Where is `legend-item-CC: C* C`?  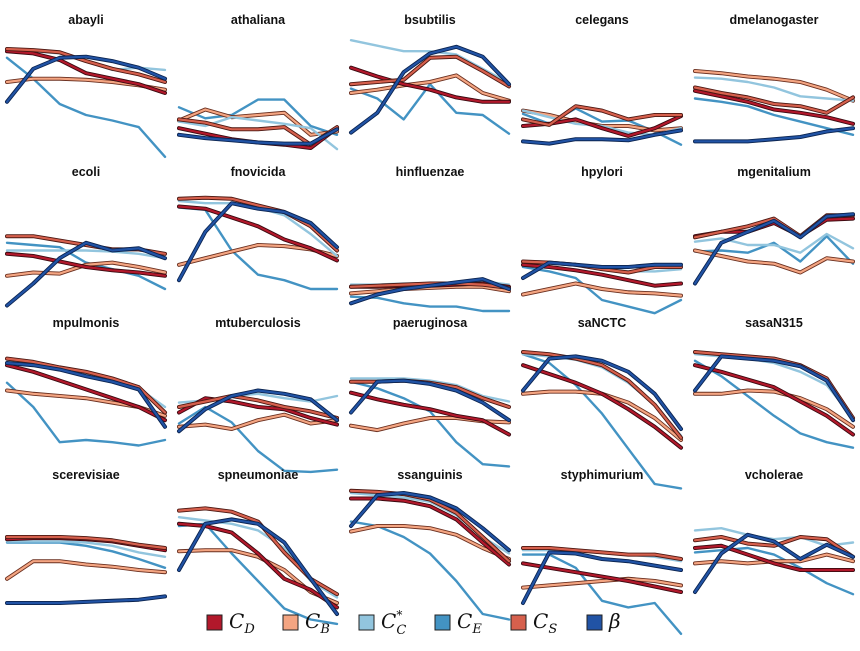 legend-item-CC: C* C is located at coordinates (382, 623).